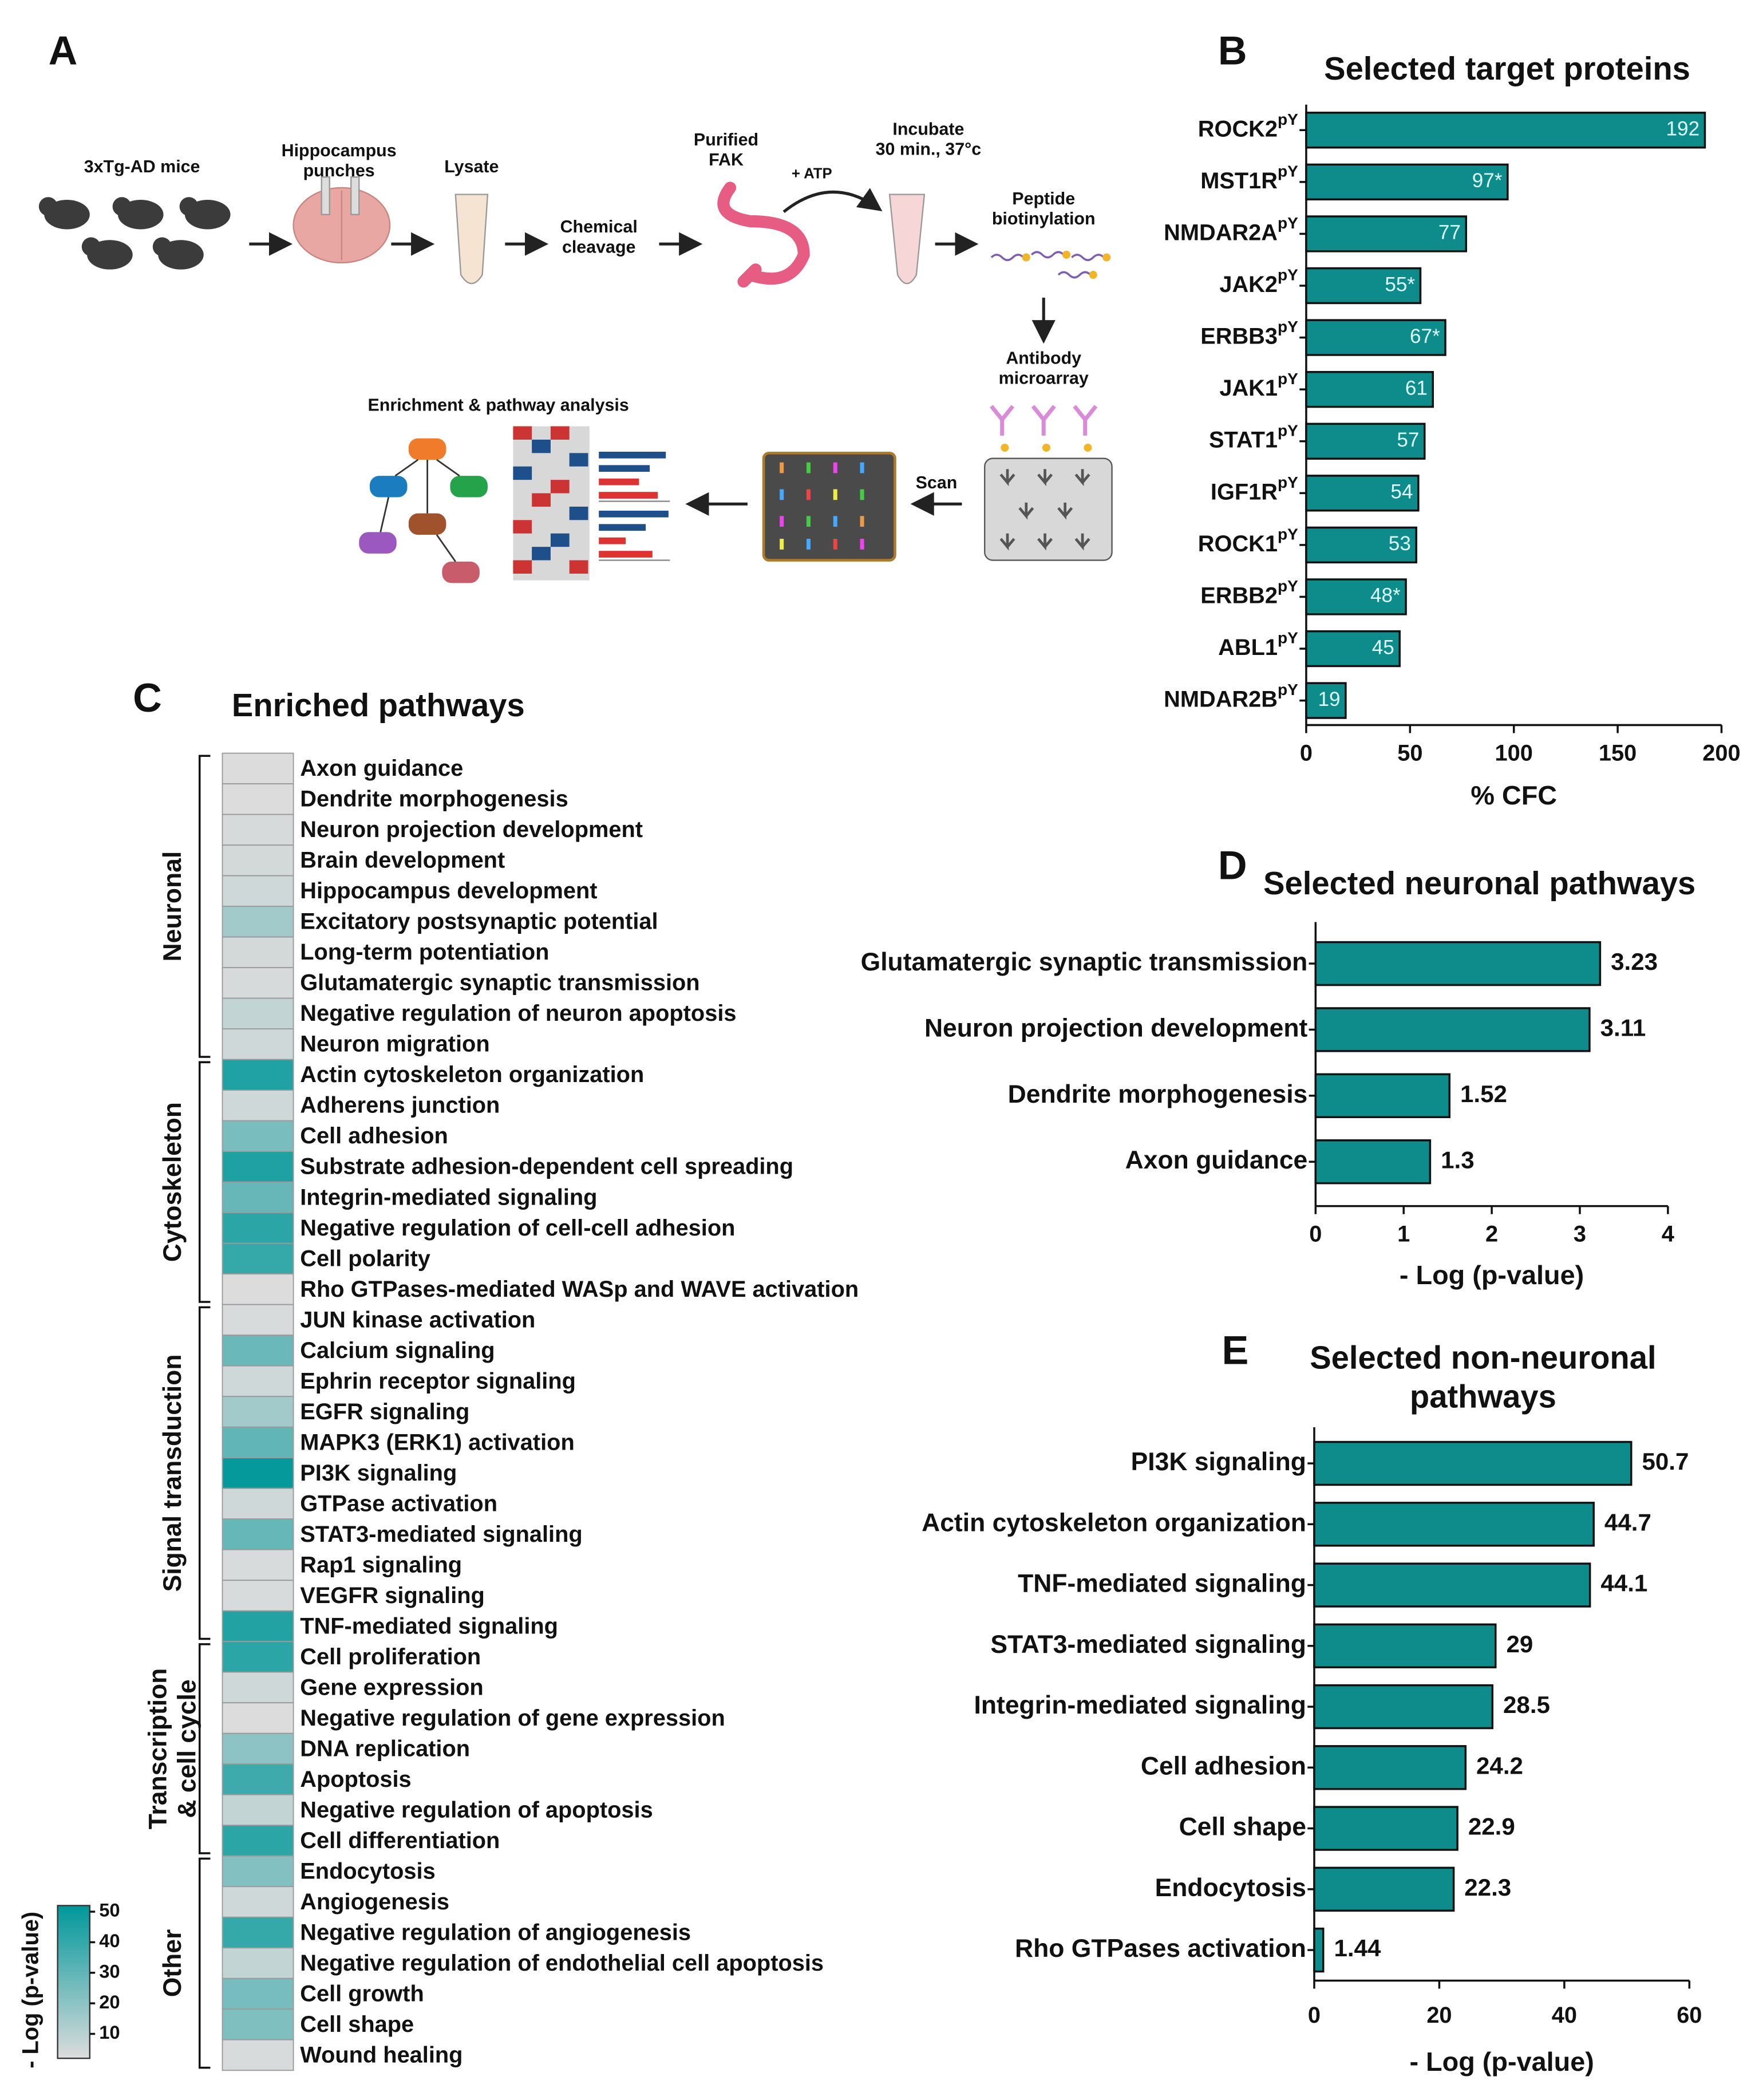 This screenshot has height=2100, width=1755. Describe the element at coordinates (391, 1656) in the screenshot. I see `row-label: Cell proliferation` at that location.